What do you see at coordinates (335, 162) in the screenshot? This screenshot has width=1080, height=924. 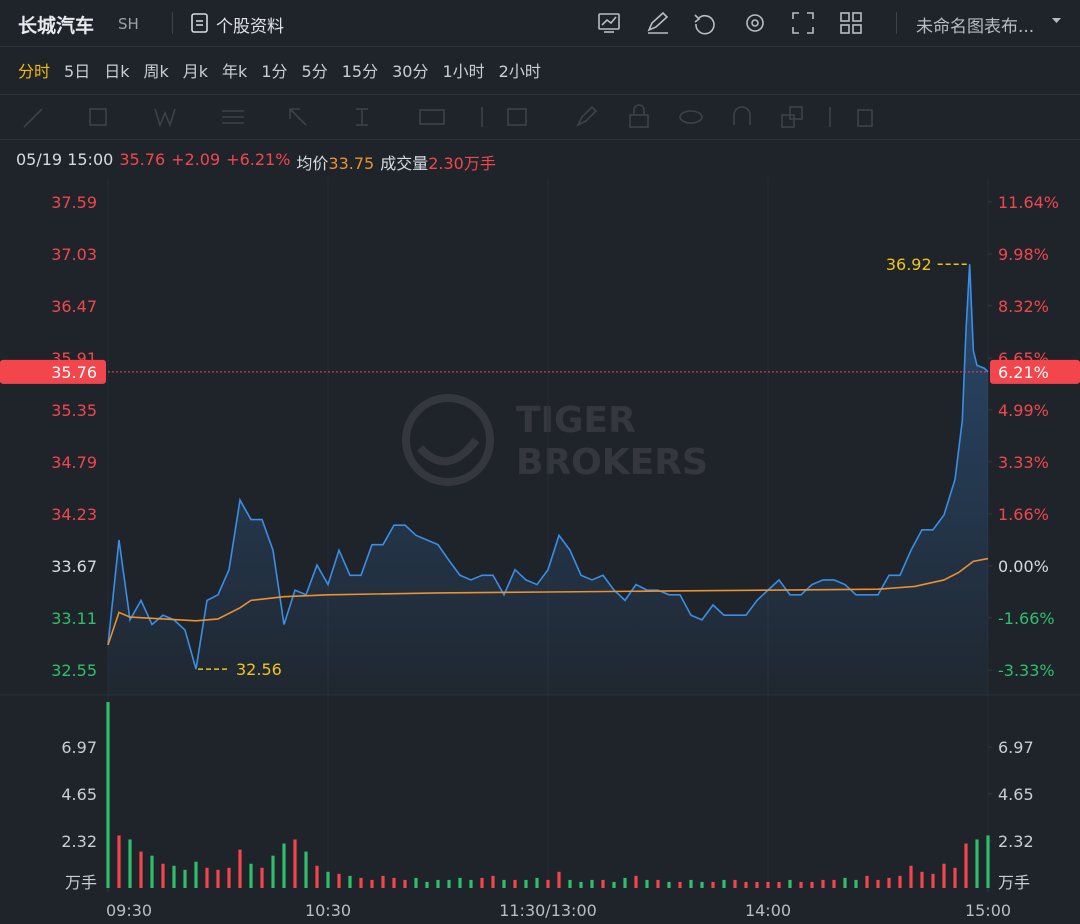 I see `avg-label: 均价33.75` at bounding box center [335, 162].